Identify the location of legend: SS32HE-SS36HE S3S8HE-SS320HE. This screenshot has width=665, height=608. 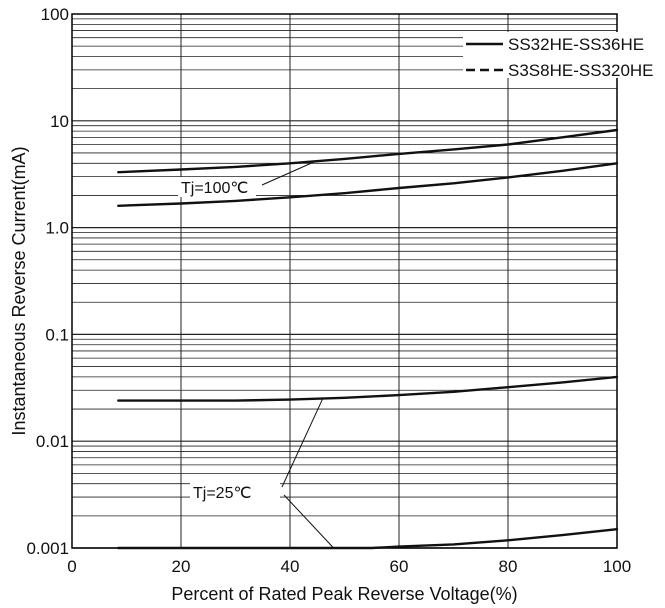
(558, 56).